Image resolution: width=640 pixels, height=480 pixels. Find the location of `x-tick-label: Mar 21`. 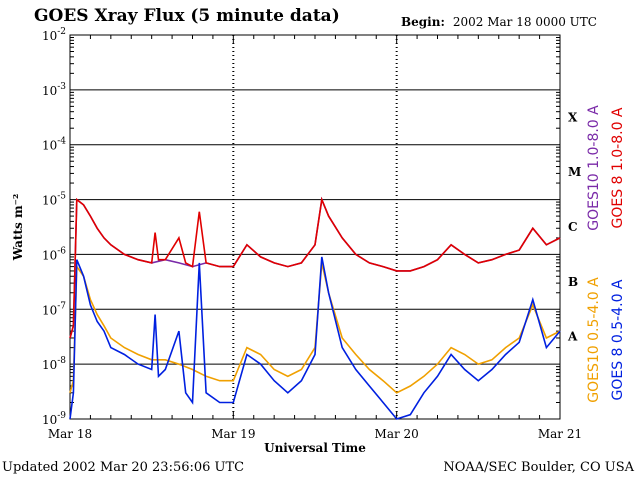

x-tick-label: Mar 21 is located at coordinates (560, 434).